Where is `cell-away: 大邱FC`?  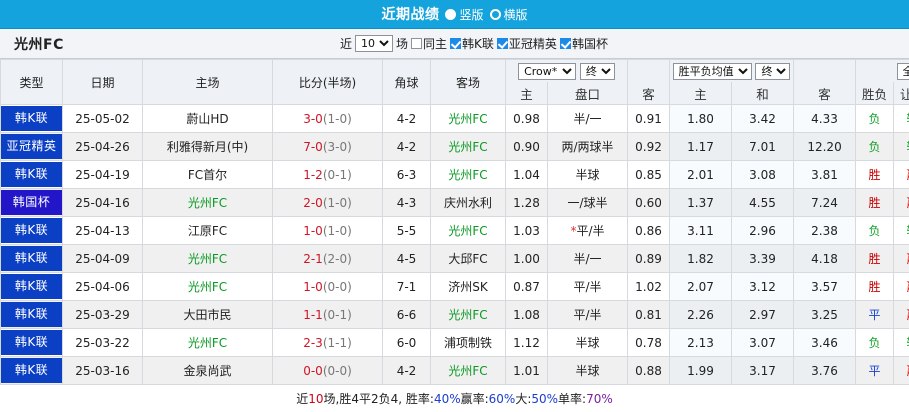 cell-away: 大邱FC is located at coordinates (468, 259).